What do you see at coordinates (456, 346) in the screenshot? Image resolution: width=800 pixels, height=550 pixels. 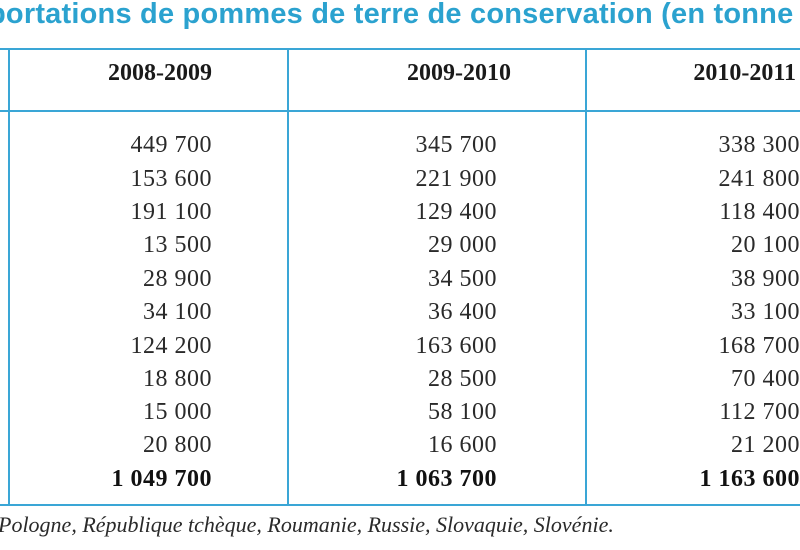 I see `table-cell: 163 600` at bounding box center [456, 346].